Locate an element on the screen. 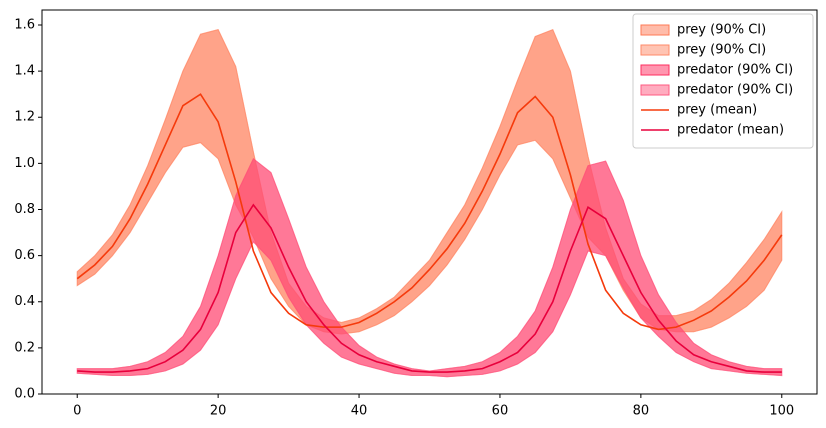 The height and width of the screenshot is (428, 826). legend-label: prey (mean) is located at coordinates (717, 110).